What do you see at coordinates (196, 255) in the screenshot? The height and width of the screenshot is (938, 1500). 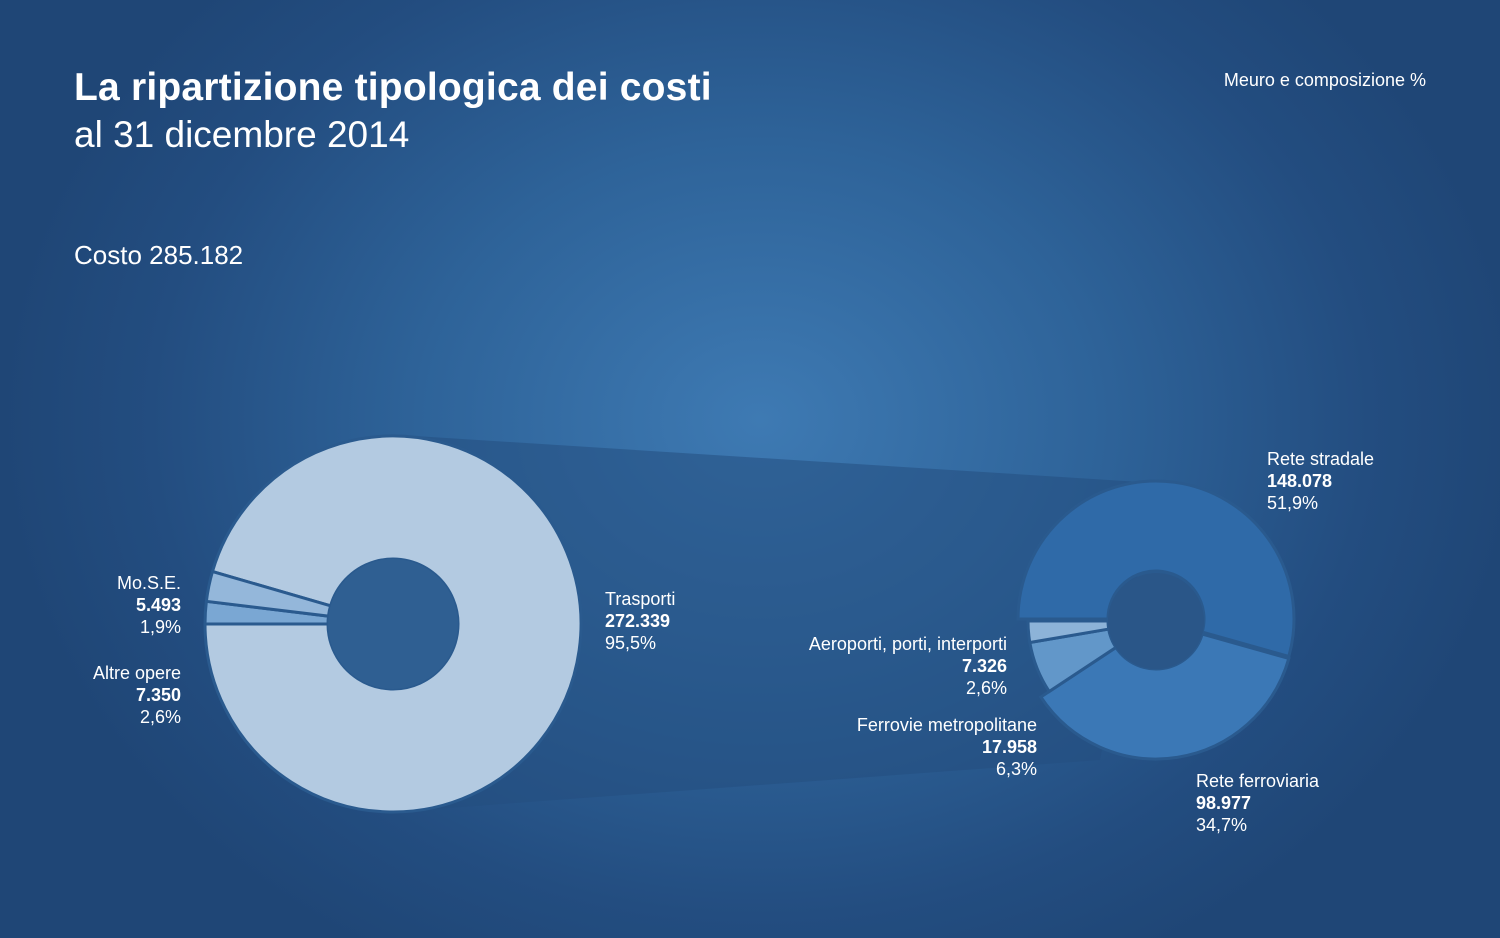 I see `total-cost-value: 285.182` at bounding box center [196, 255].